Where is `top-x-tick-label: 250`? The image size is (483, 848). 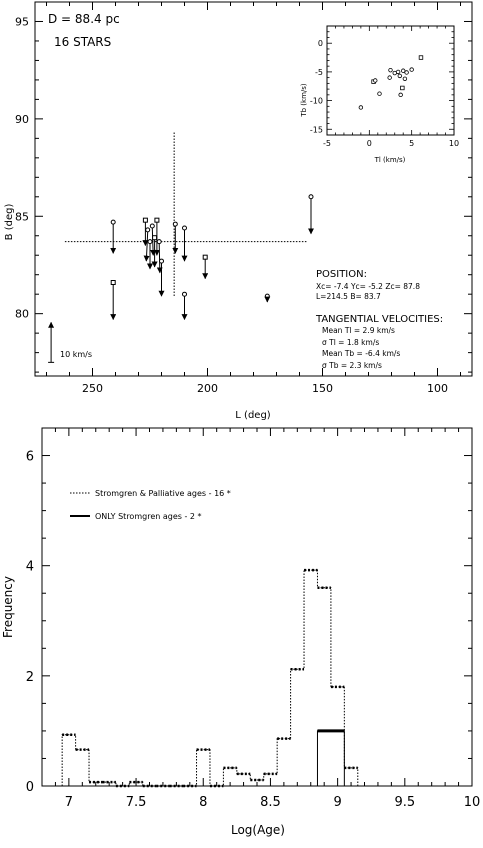 top-x-tick-label: 250 is located at coordinates (92, 388).